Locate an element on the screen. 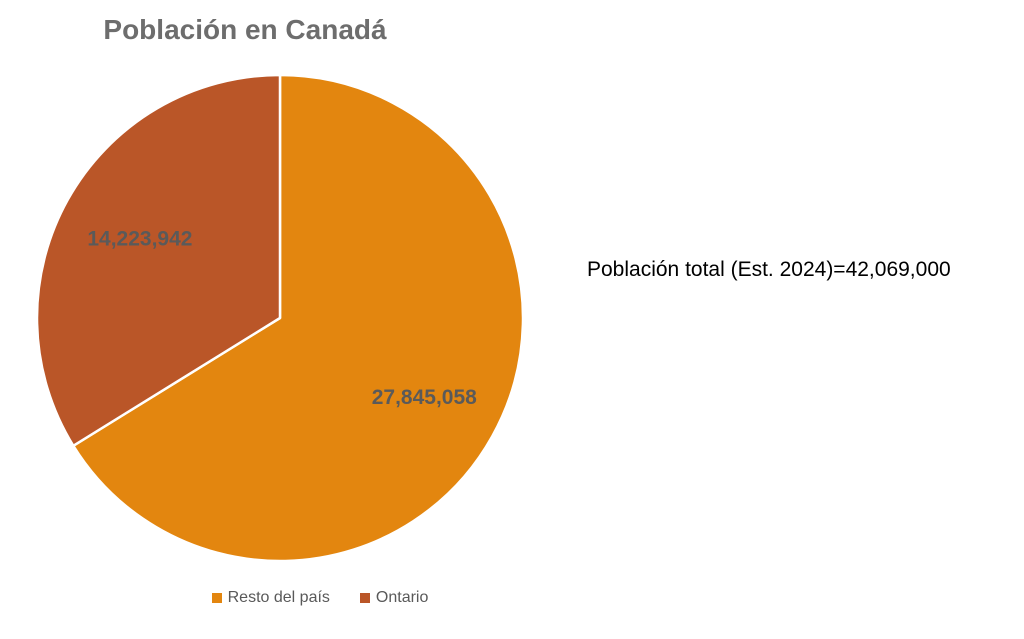 The width and height of the screenshot is (1024, 639). legend-entry-ontario: Ontario is located at coordinates (394, 598).